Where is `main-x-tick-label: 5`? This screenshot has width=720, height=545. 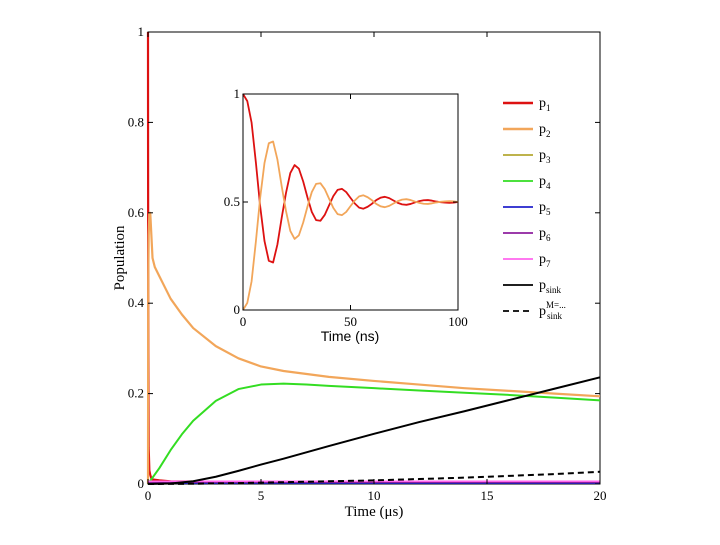 main-x-tick-label: 5 is located at coordinates (261, 495).